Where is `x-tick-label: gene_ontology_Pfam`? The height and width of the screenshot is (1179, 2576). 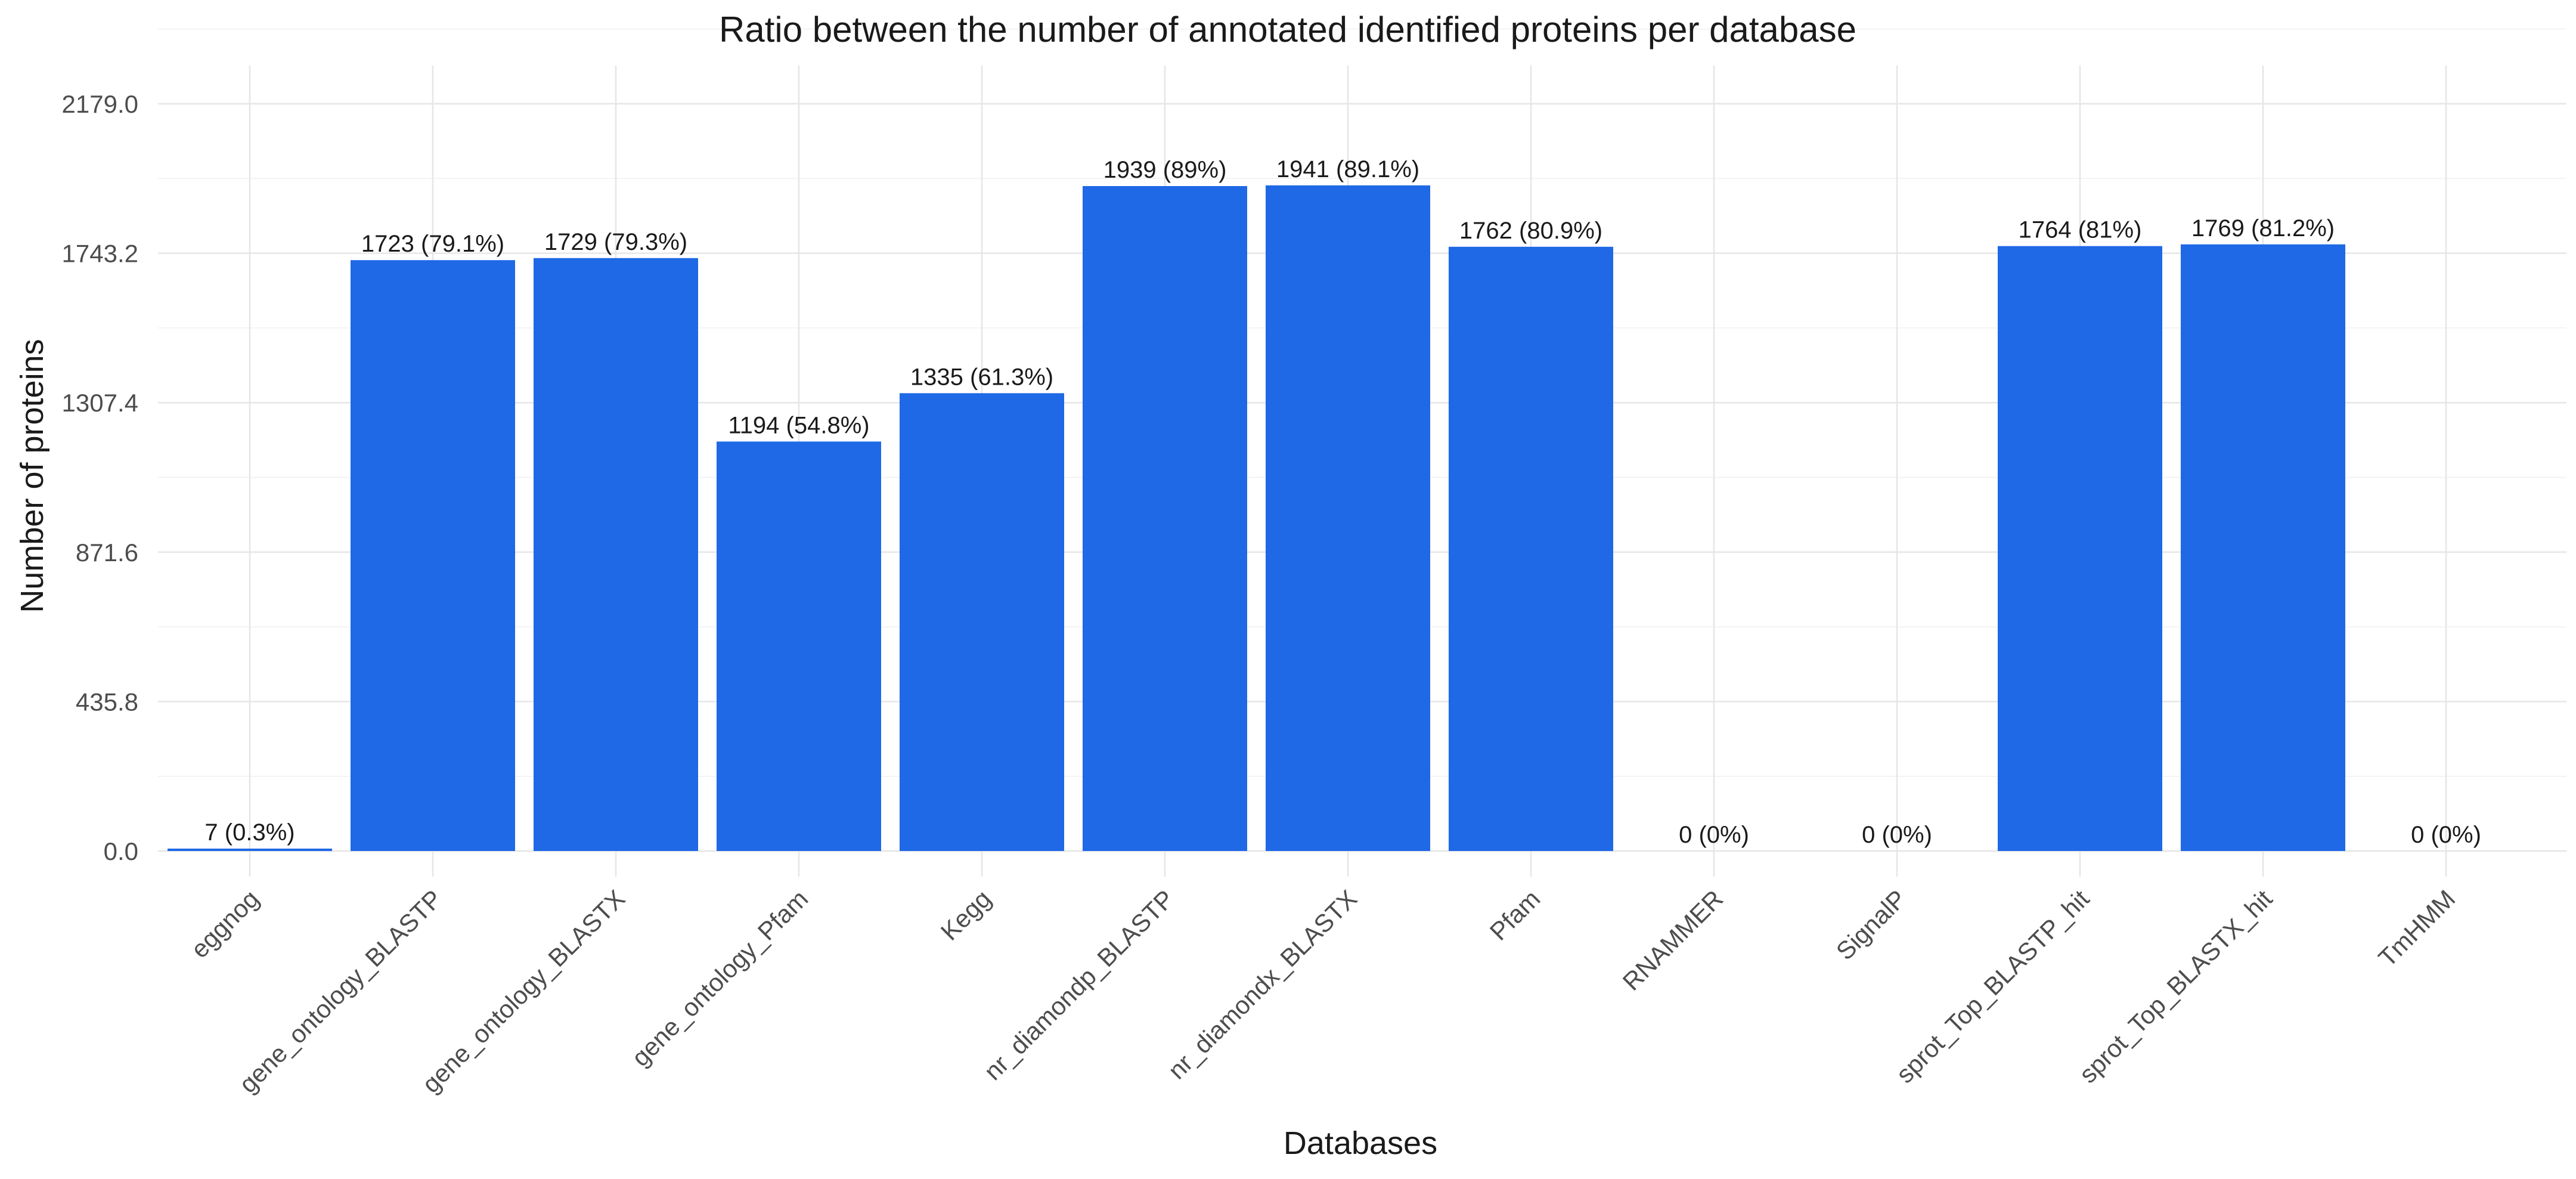
x-tick-label: gene_ontology_Pfam is located at coordinates (719, 978).